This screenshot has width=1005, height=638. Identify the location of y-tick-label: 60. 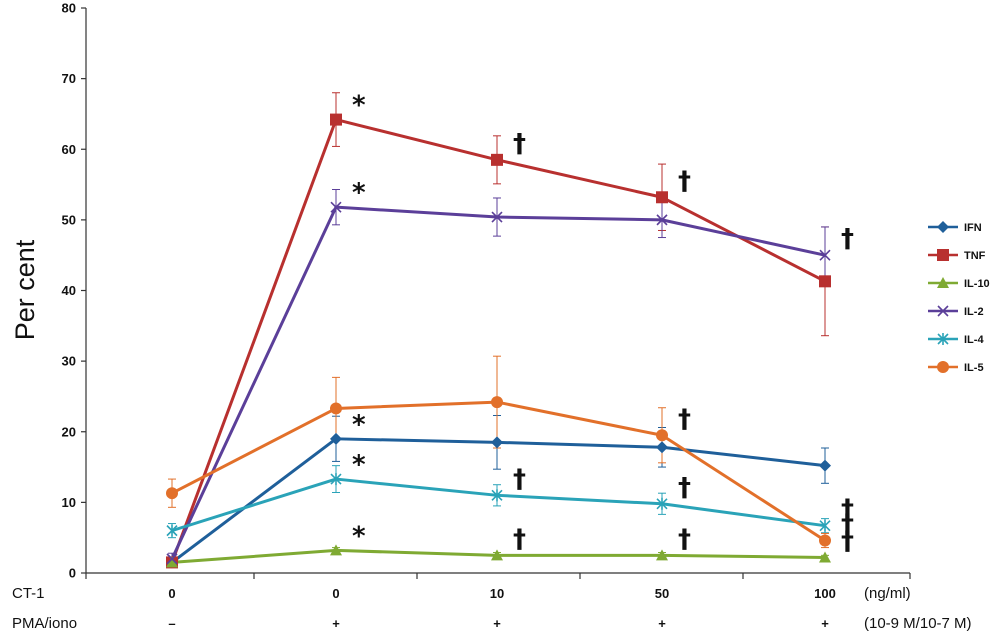
(69, 149).